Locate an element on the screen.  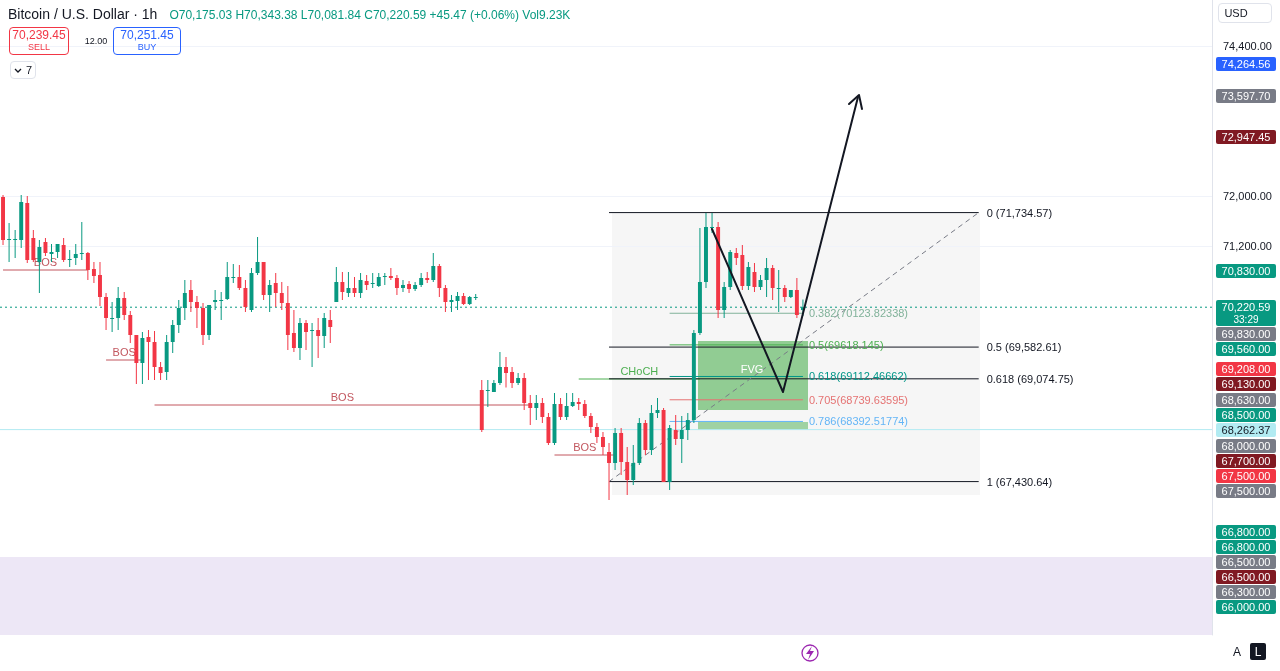
annotation: 70,251.45 is located at coordinates (147, 35).